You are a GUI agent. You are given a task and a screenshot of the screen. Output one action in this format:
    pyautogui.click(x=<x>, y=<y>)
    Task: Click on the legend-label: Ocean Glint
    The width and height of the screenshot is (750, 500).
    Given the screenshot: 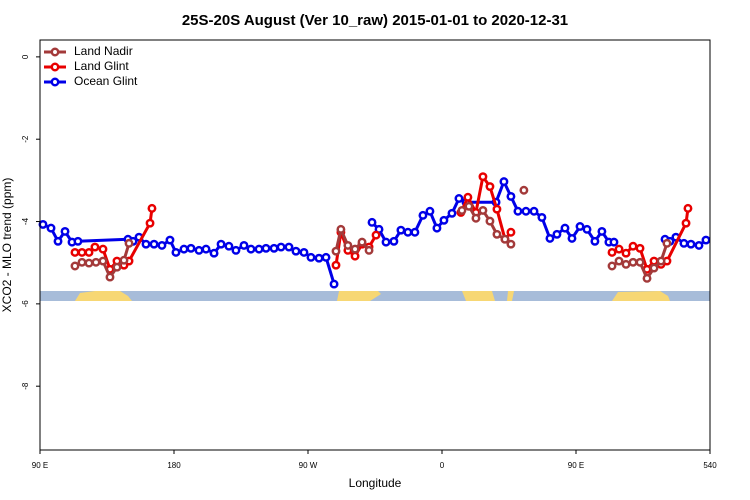 What is the action you would take?
    pyautogui.click(x=106, y=81)
    